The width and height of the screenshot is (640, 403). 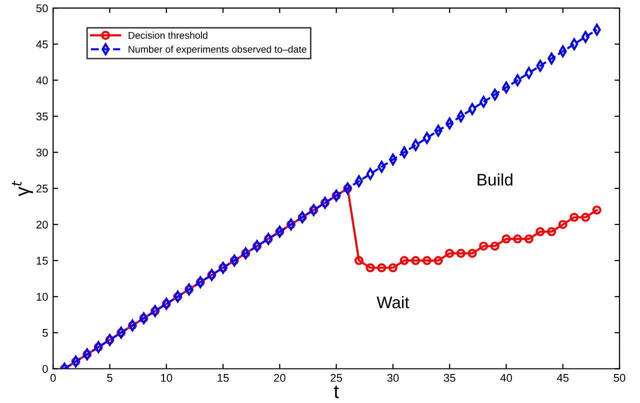 What do you see at coordinates (53, 378) in the screenshot?
I see `x-tick-label: 0` at bounding box center [53, 378].